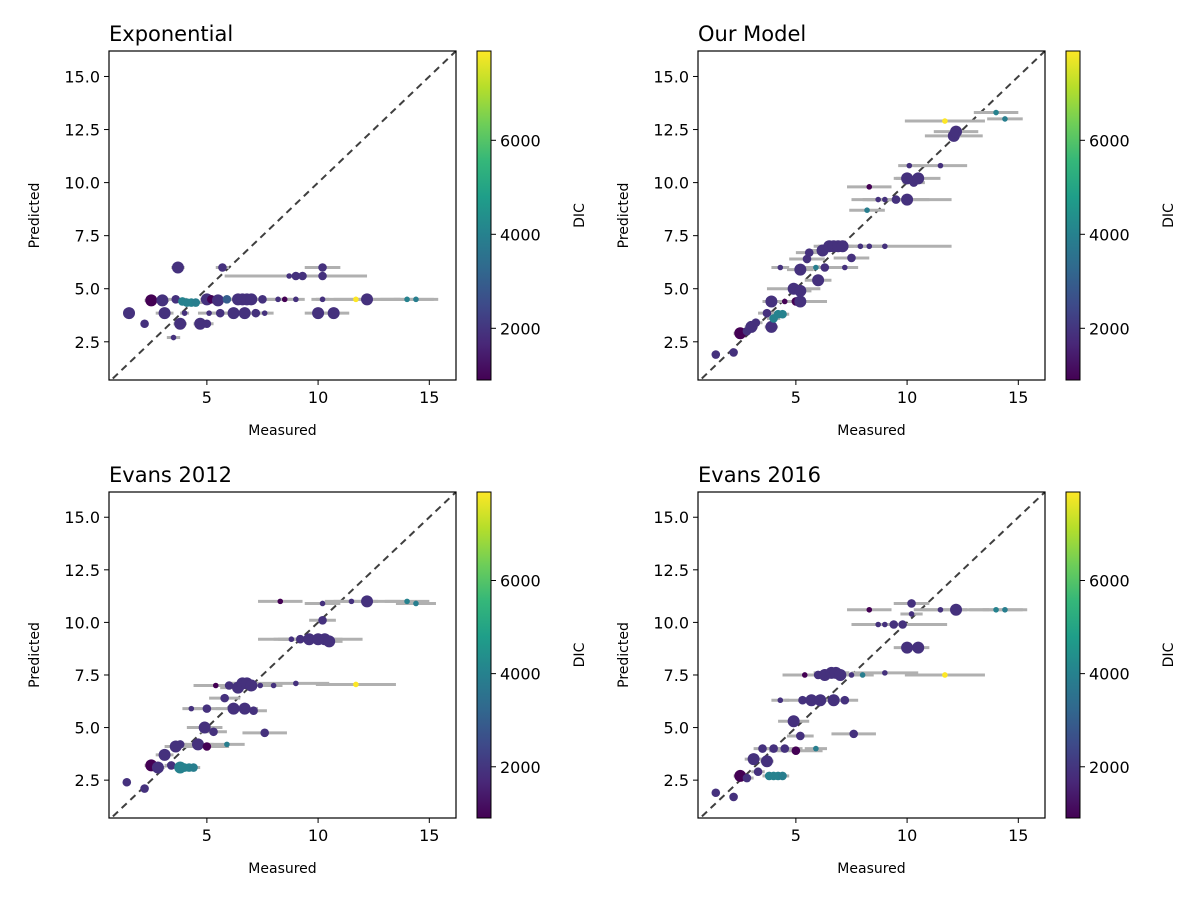 The width and height of the screenshot is (1200, 900). I want to click on y-tick-label: 2.5, so click(87, 342).